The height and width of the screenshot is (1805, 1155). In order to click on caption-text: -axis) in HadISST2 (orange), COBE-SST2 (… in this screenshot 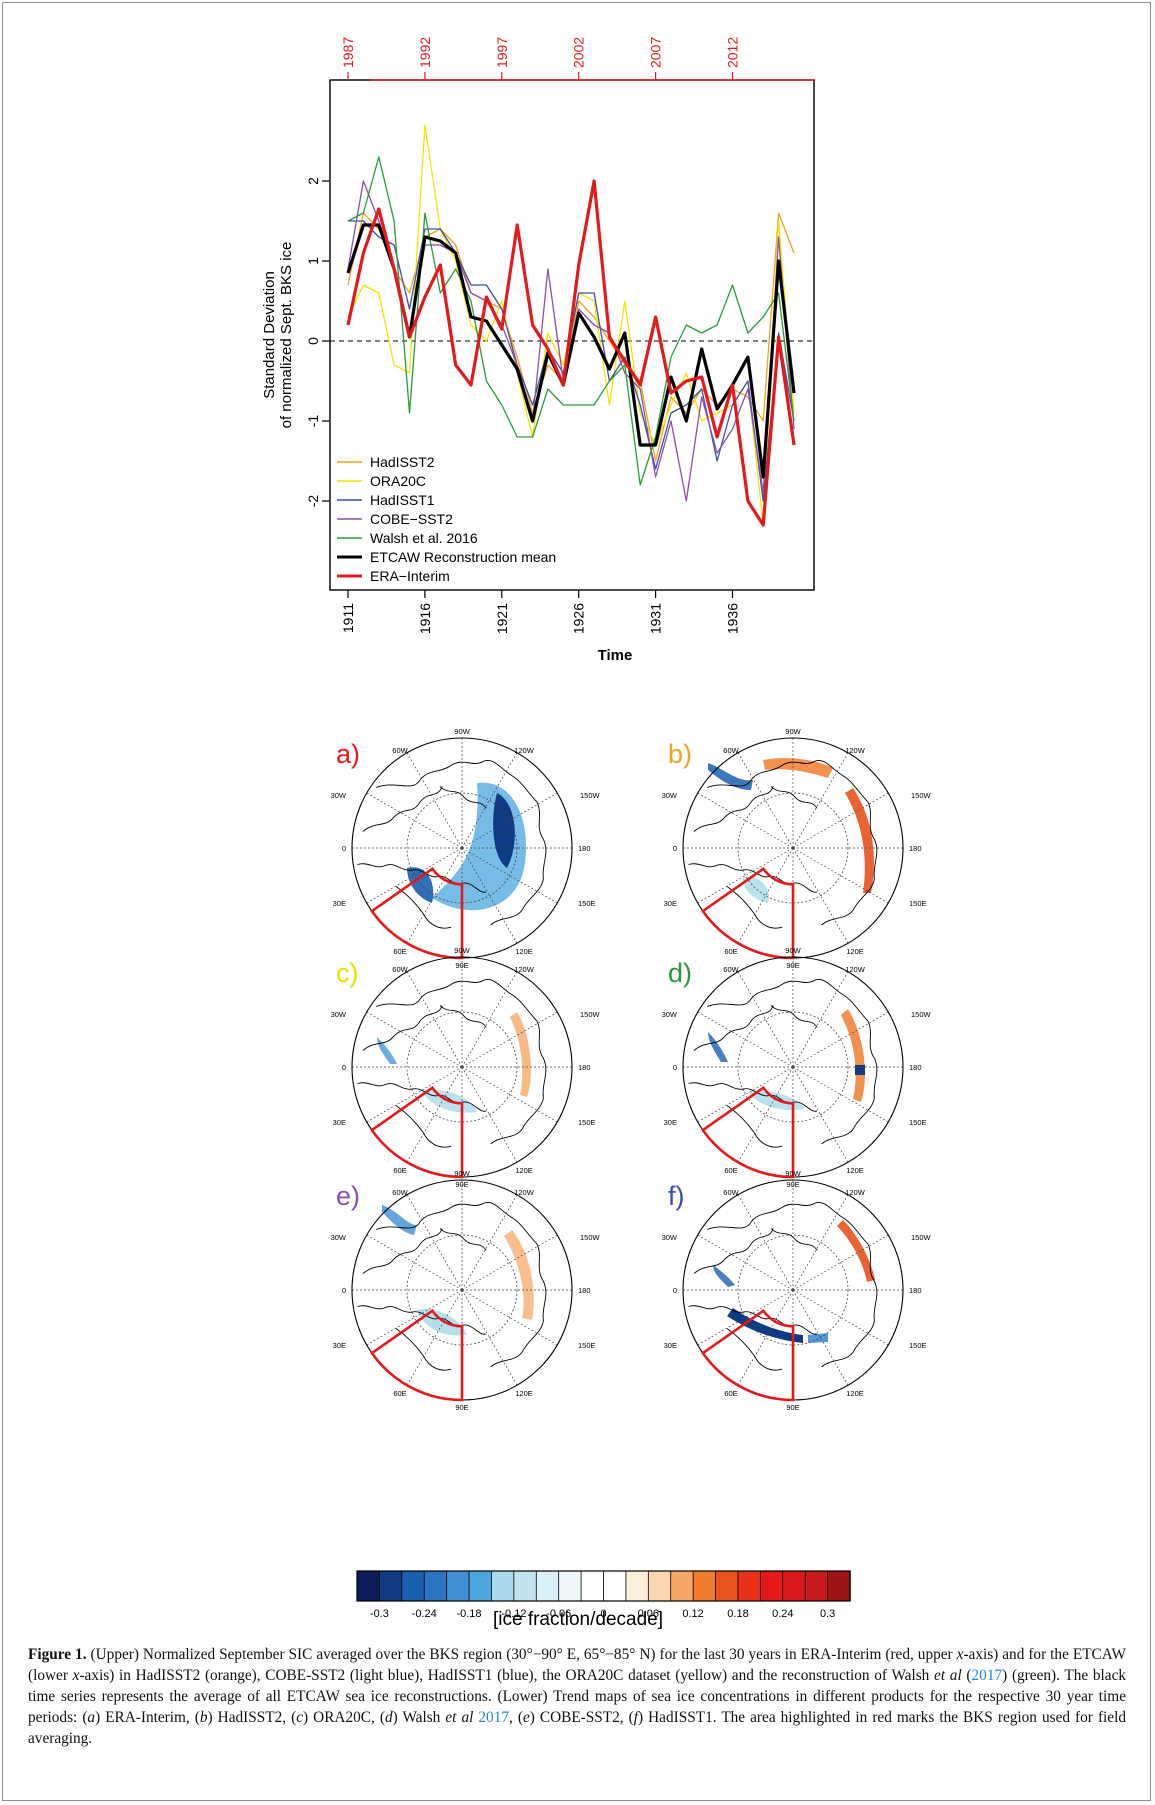, I will do `click(507, 1675)`.